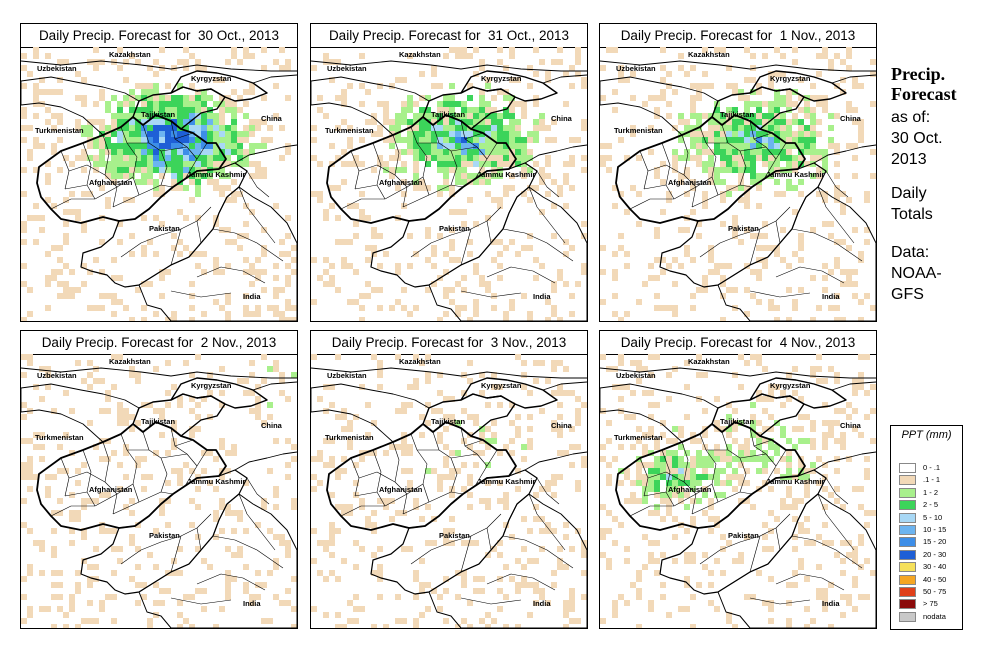  Describe the element at coordinates (158, 114) in the screenshot. I see `map-label-tajikistan: Tajikistan` at that location.